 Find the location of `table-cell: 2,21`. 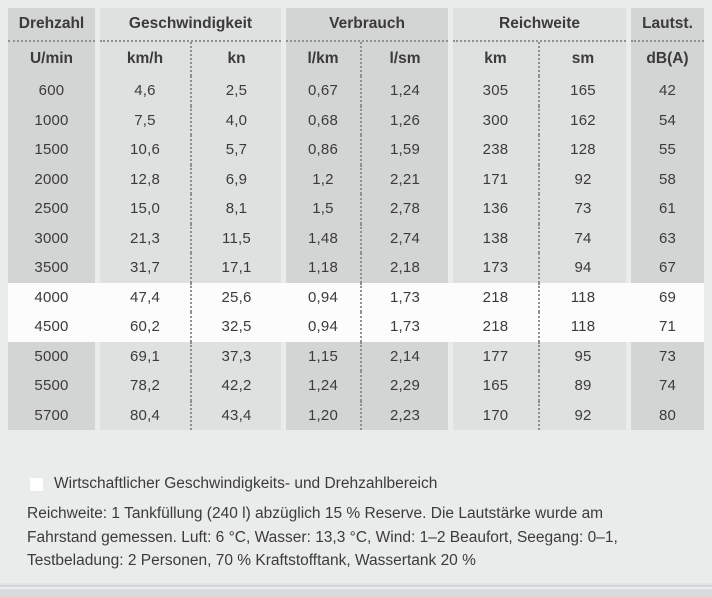

table-cell: 2,21 is located at coordinates (404, 179).